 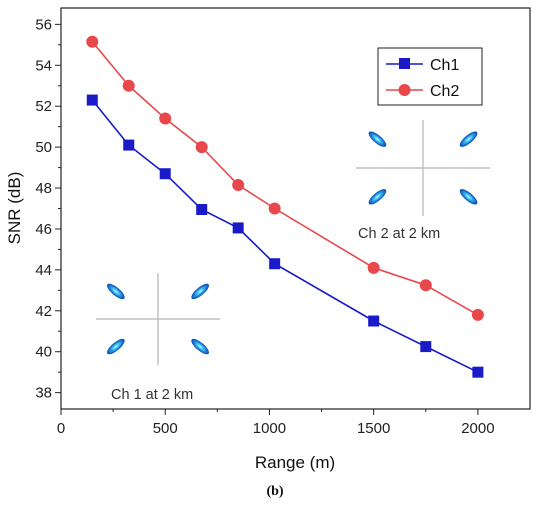 What do you see at coordinates (43, 270) in the screenshot?
I see `y-tick-label: 44` at bounding box center [43, 270].